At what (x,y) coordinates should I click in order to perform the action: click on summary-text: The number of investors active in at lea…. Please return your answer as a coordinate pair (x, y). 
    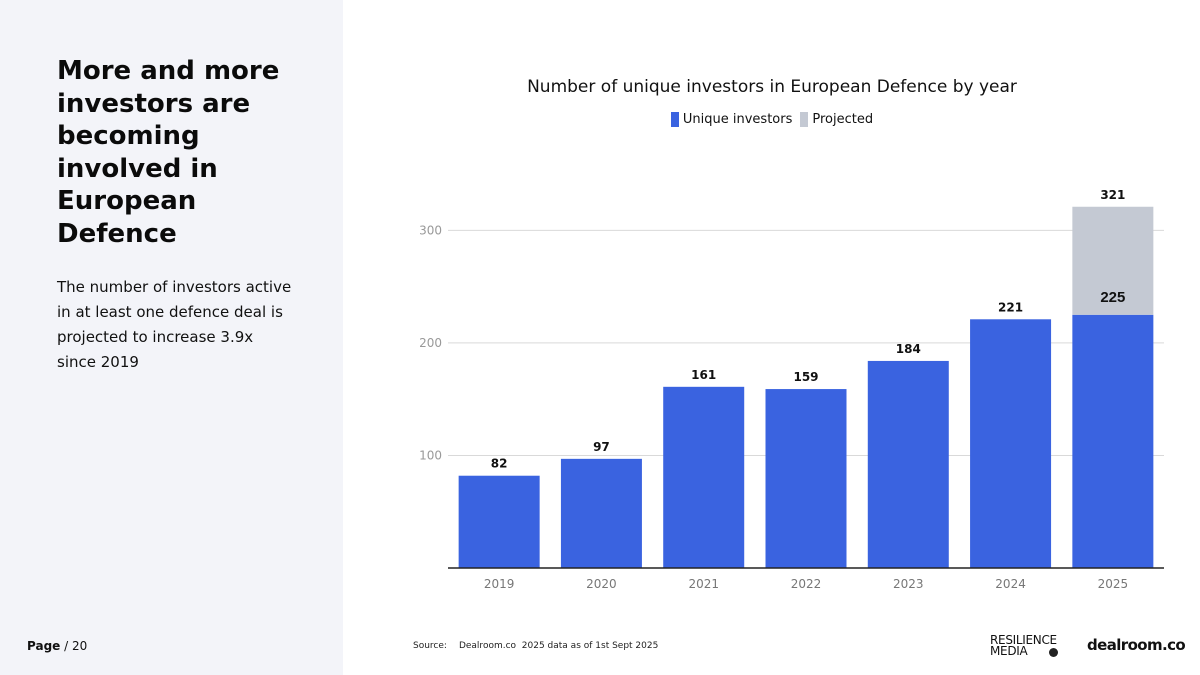
    Looking at the image, I should click on (174, 324).